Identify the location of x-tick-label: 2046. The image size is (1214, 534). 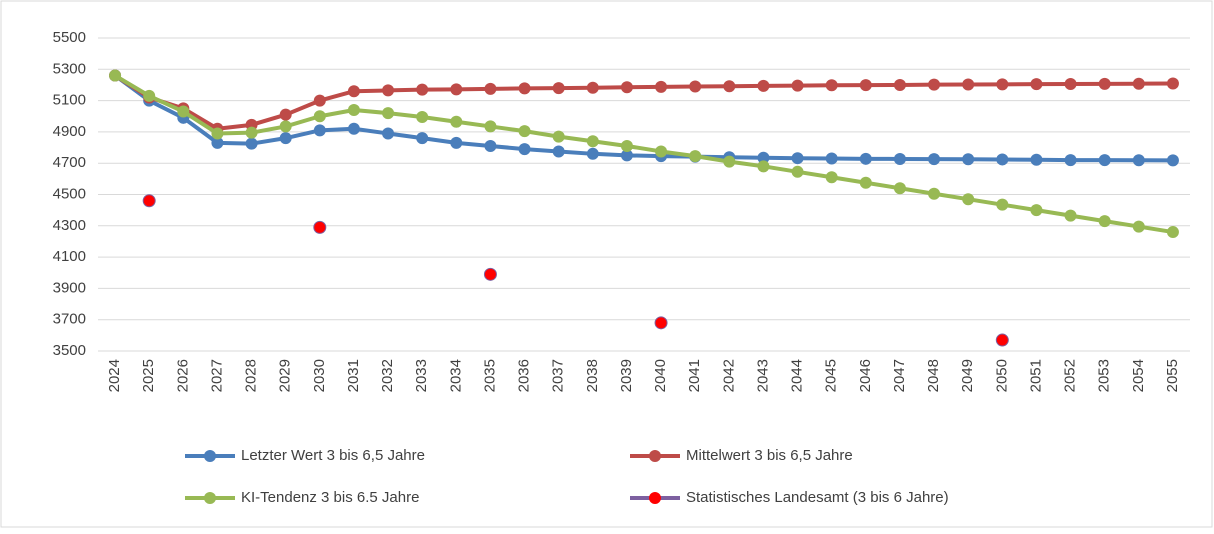
(865, 375).